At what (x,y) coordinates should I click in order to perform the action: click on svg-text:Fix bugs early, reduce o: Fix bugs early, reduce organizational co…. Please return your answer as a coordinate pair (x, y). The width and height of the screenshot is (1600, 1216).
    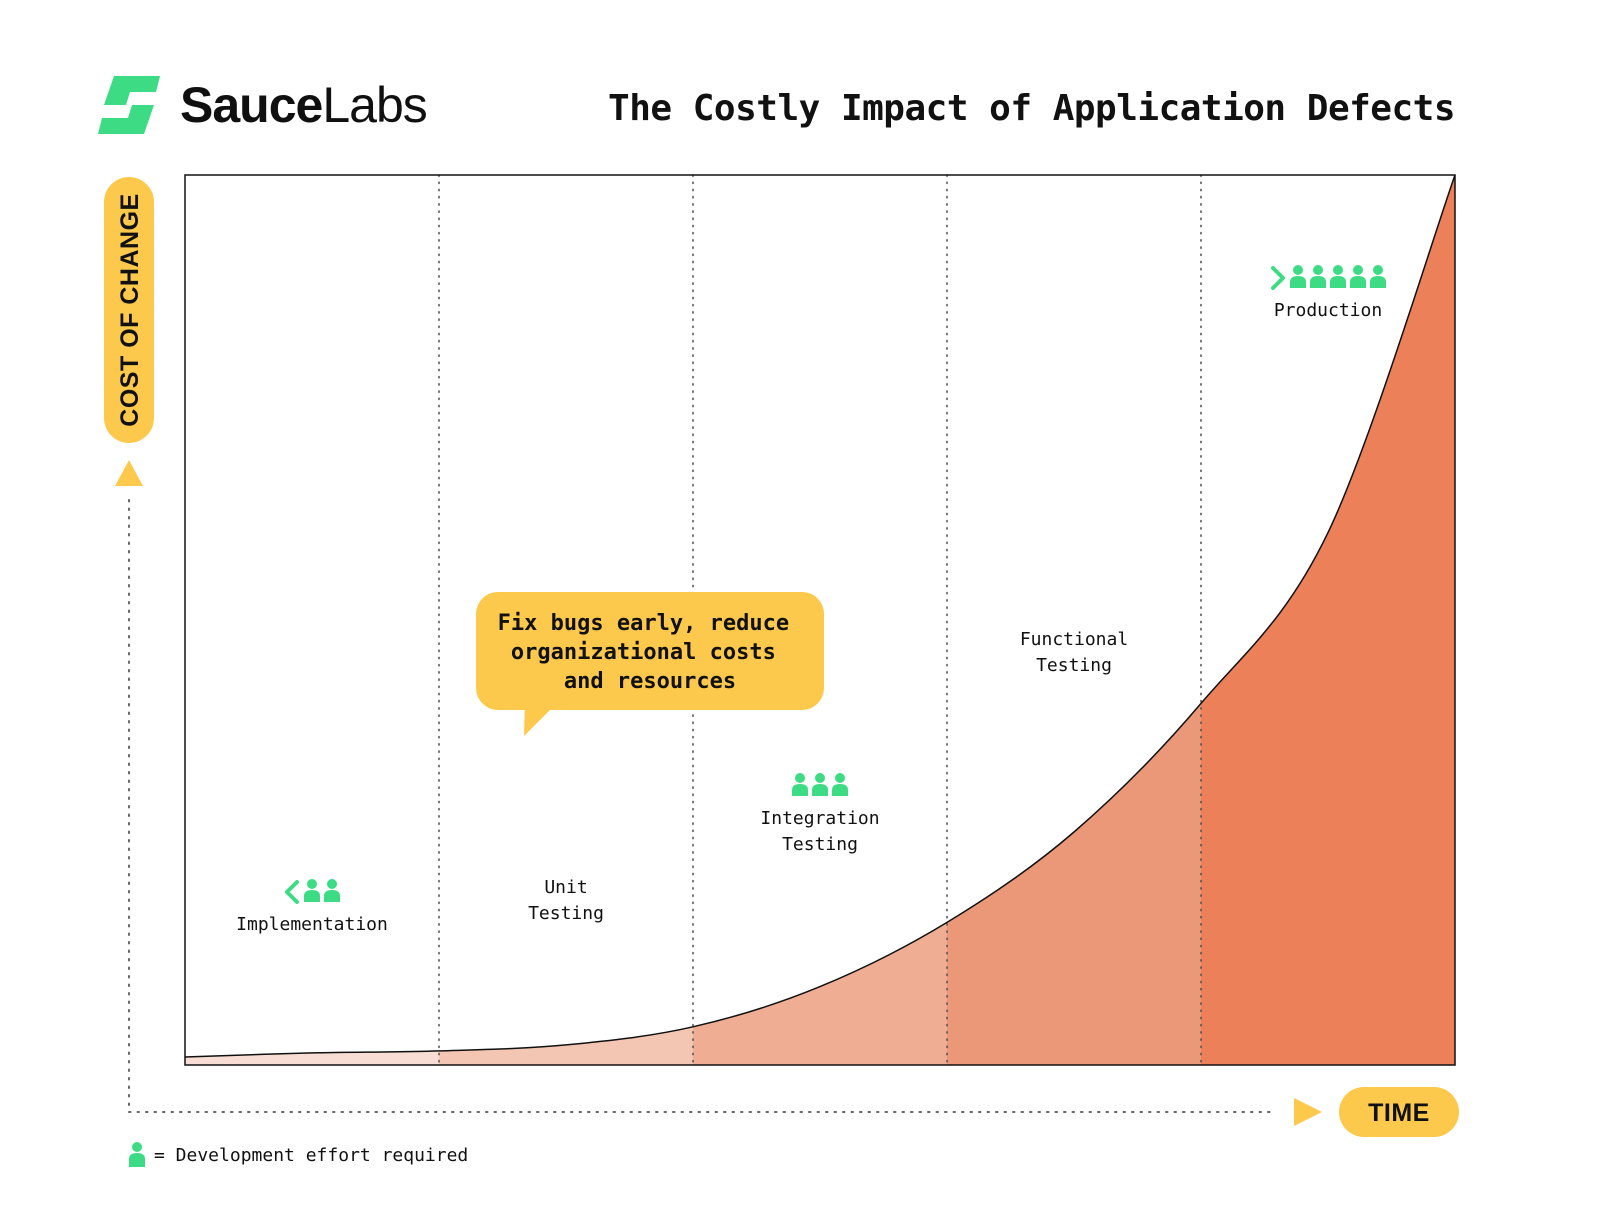
    Looking at the image, I should click on (650, 652).